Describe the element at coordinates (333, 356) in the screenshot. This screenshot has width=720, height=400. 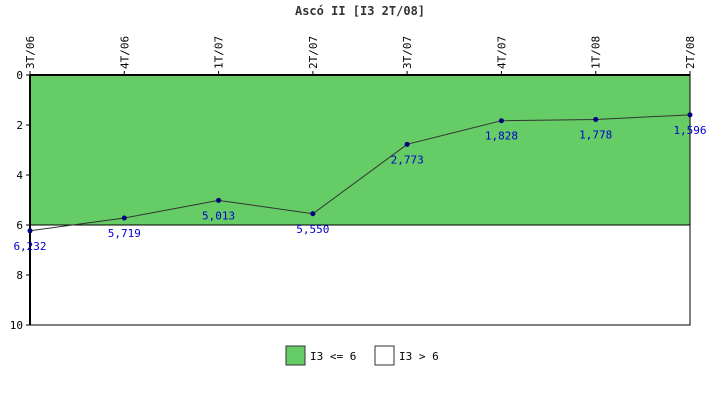
I see `legend-label: I3 <= 6` at that location.